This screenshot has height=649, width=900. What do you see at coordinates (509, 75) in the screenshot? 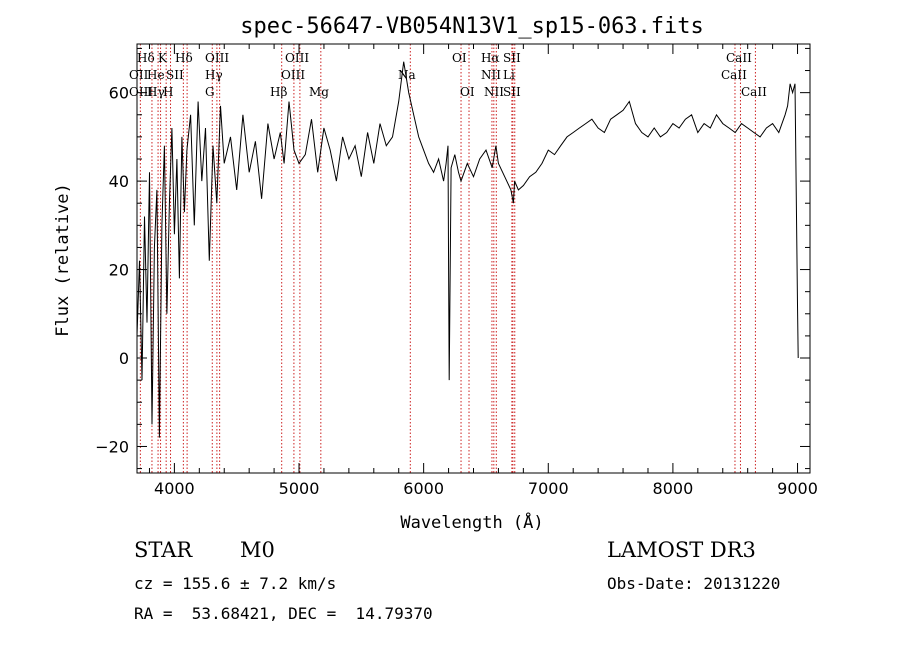
I see `line-label: Li` at bounding box center [509, 75].